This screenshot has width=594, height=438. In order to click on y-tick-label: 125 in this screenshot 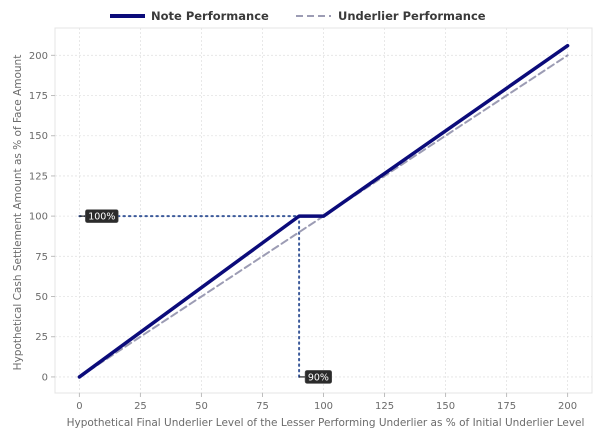, I will do `click(38, 176)`.